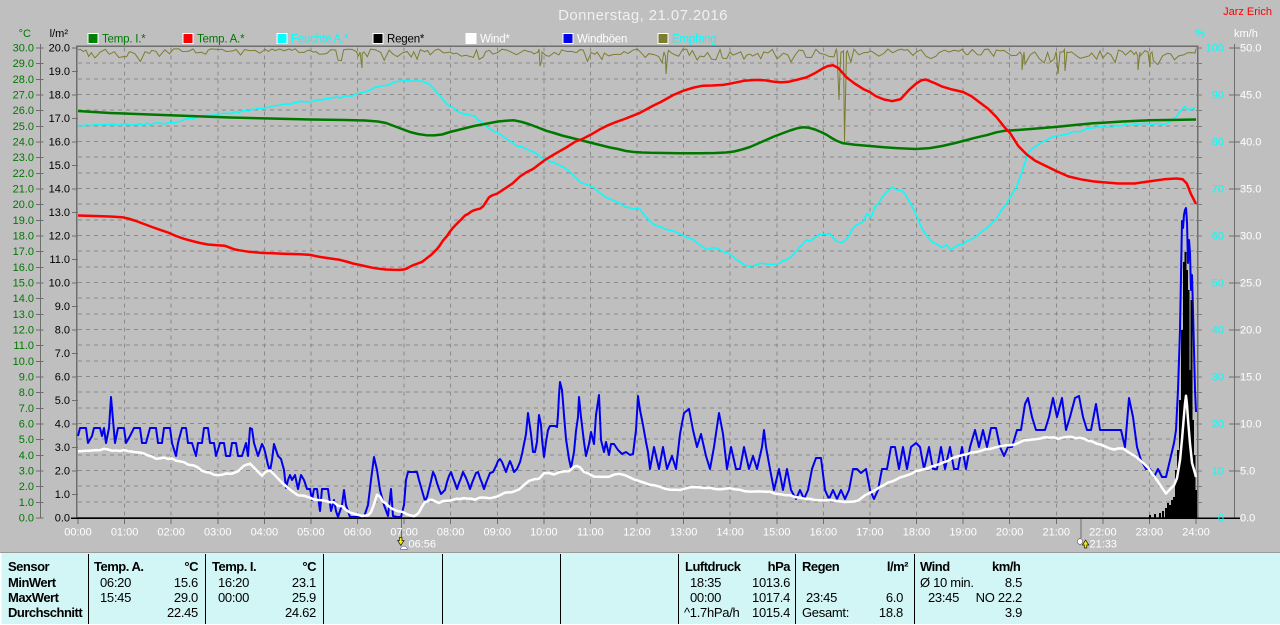 Image resolution: width=1280 pixels, height=625 pixels. I want to click on svg-text: 00:00, so click(78, 533).